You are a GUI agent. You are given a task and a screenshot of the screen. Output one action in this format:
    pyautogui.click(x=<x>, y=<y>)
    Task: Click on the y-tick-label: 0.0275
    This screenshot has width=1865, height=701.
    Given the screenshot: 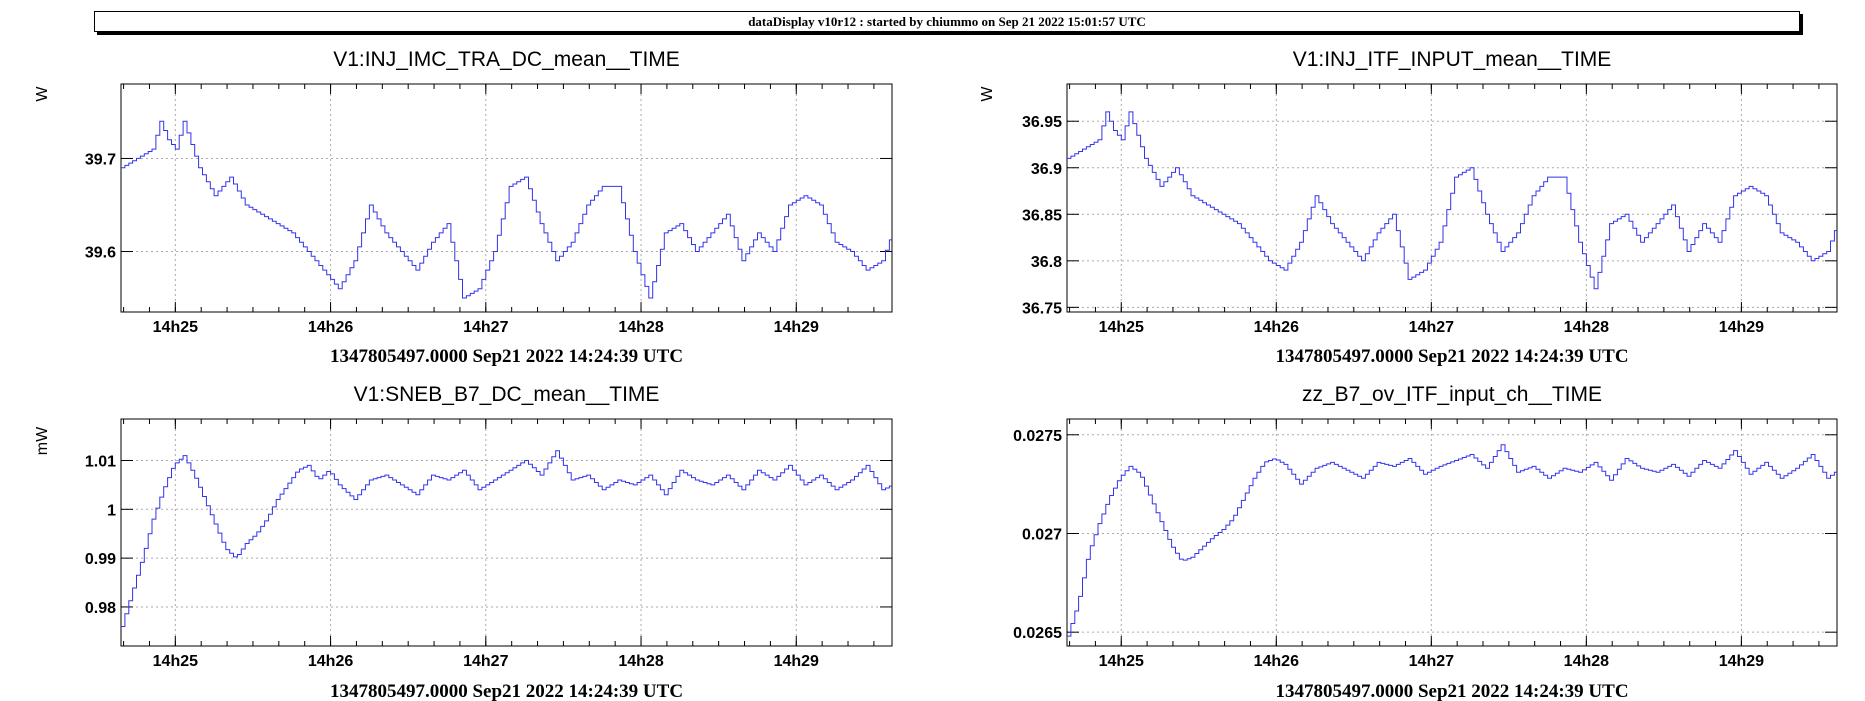 What is the action you would take?
    pyautogui.click(x=1037, y=436)
    